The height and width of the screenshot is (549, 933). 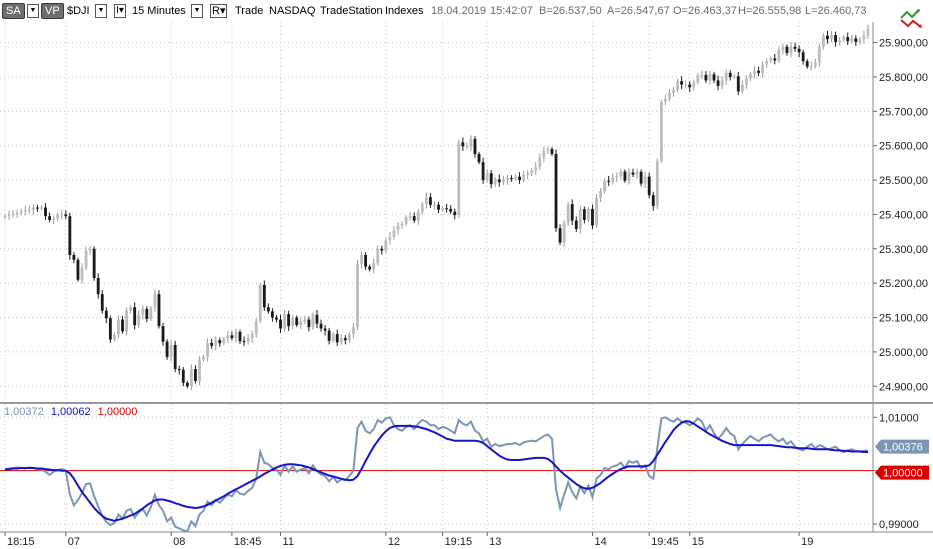 What do you see at coordinates (903, 215) in the screenshot?
I see `price-tick-label: 25.400,00` at bounding box center [903, 215].